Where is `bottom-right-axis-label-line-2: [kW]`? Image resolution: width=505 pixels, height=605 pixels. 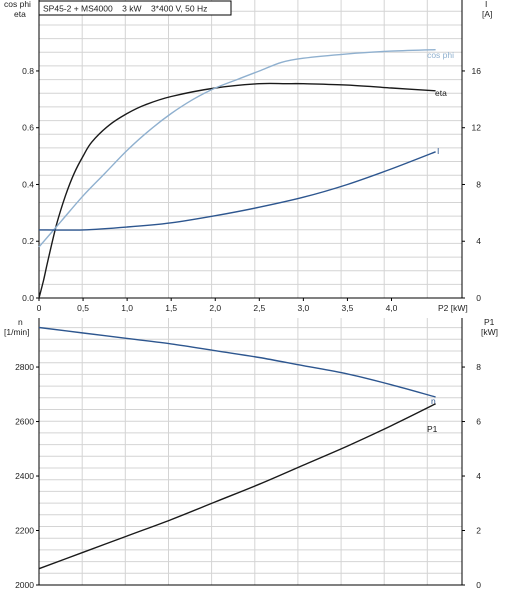 bottom-right-axis-label-line-2: [kW] is located at coordinates (489, 332).